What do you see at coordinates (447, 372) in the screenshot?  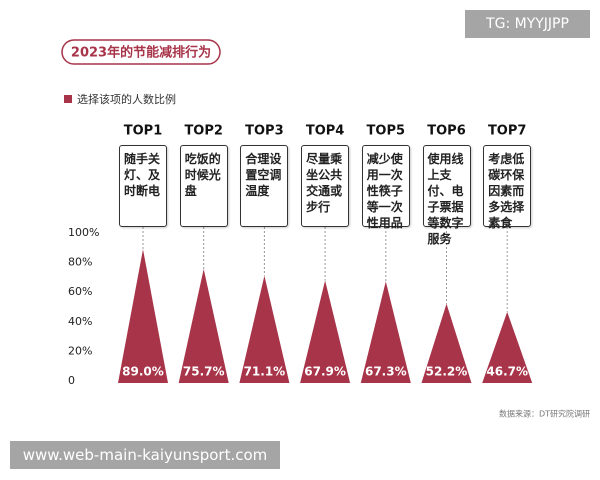 I see `value-label: 52.2%` at bounding box center [447, 372].